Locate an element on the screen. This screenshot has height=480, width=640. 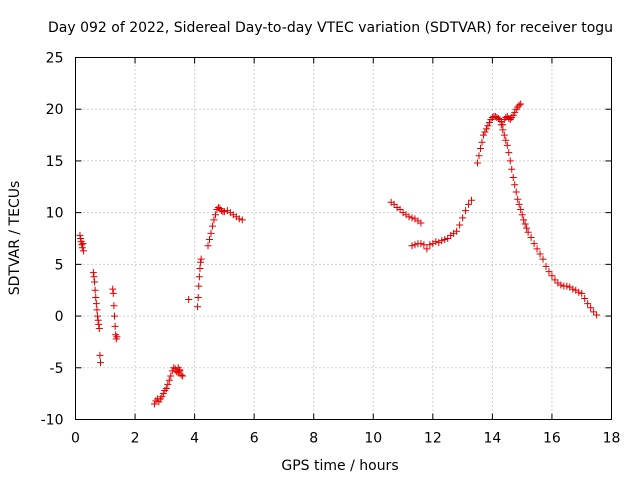
x-tick-label: 12 is located at coordinates (433, 439).